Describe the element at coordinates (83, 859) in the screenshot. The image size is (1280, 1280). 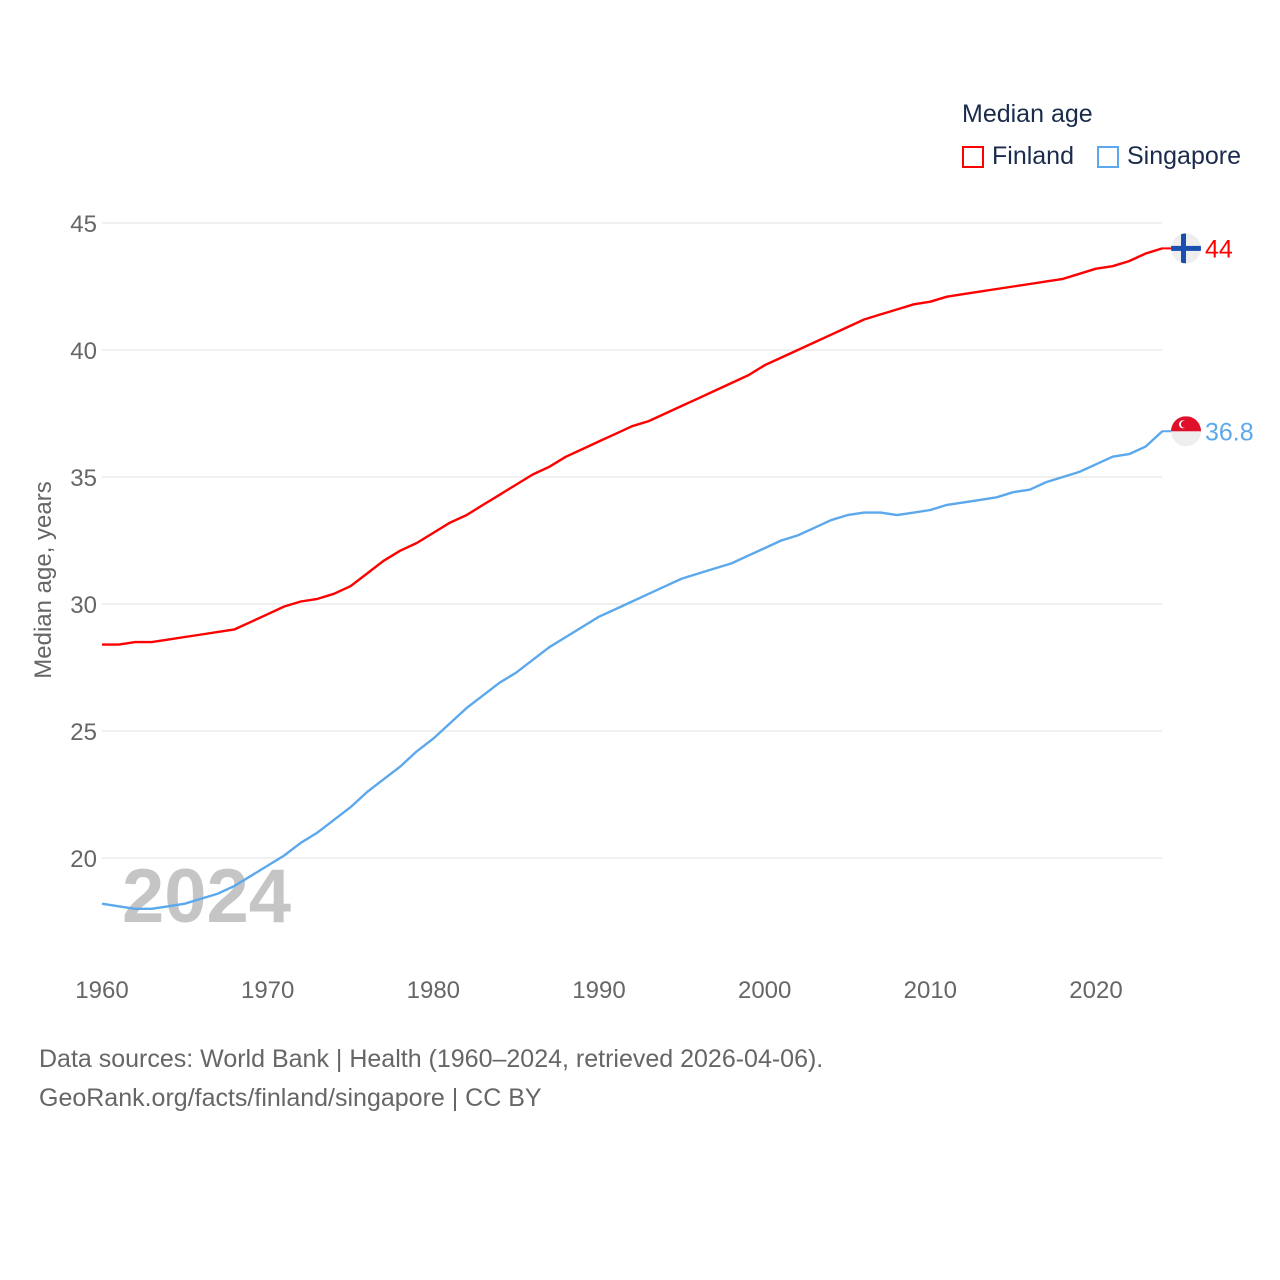
I see `y-tick-label: 20` at that location.